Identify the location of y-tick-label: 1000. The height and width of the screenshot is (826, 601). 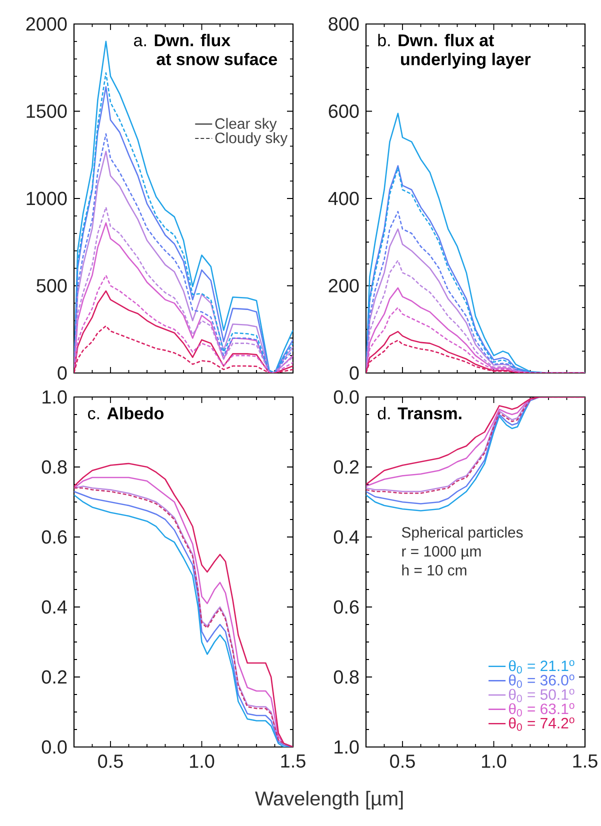
(46, 199).